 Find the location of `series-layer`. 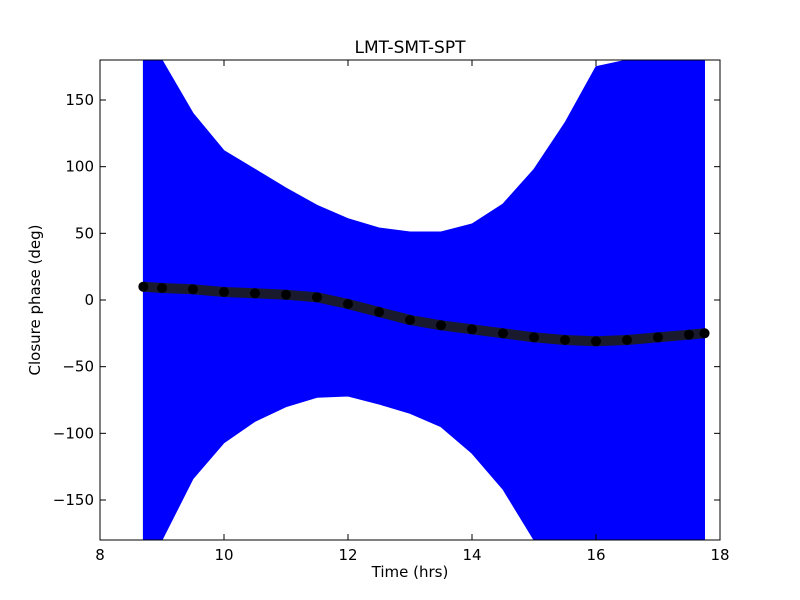

series-layer is located at coordinates (424, 314).